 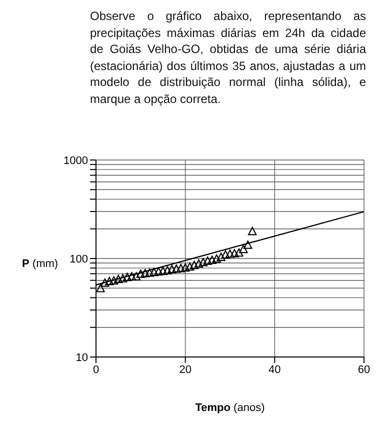 I want to click on y-axis-title: P (mm), so click(x=40, y=264).